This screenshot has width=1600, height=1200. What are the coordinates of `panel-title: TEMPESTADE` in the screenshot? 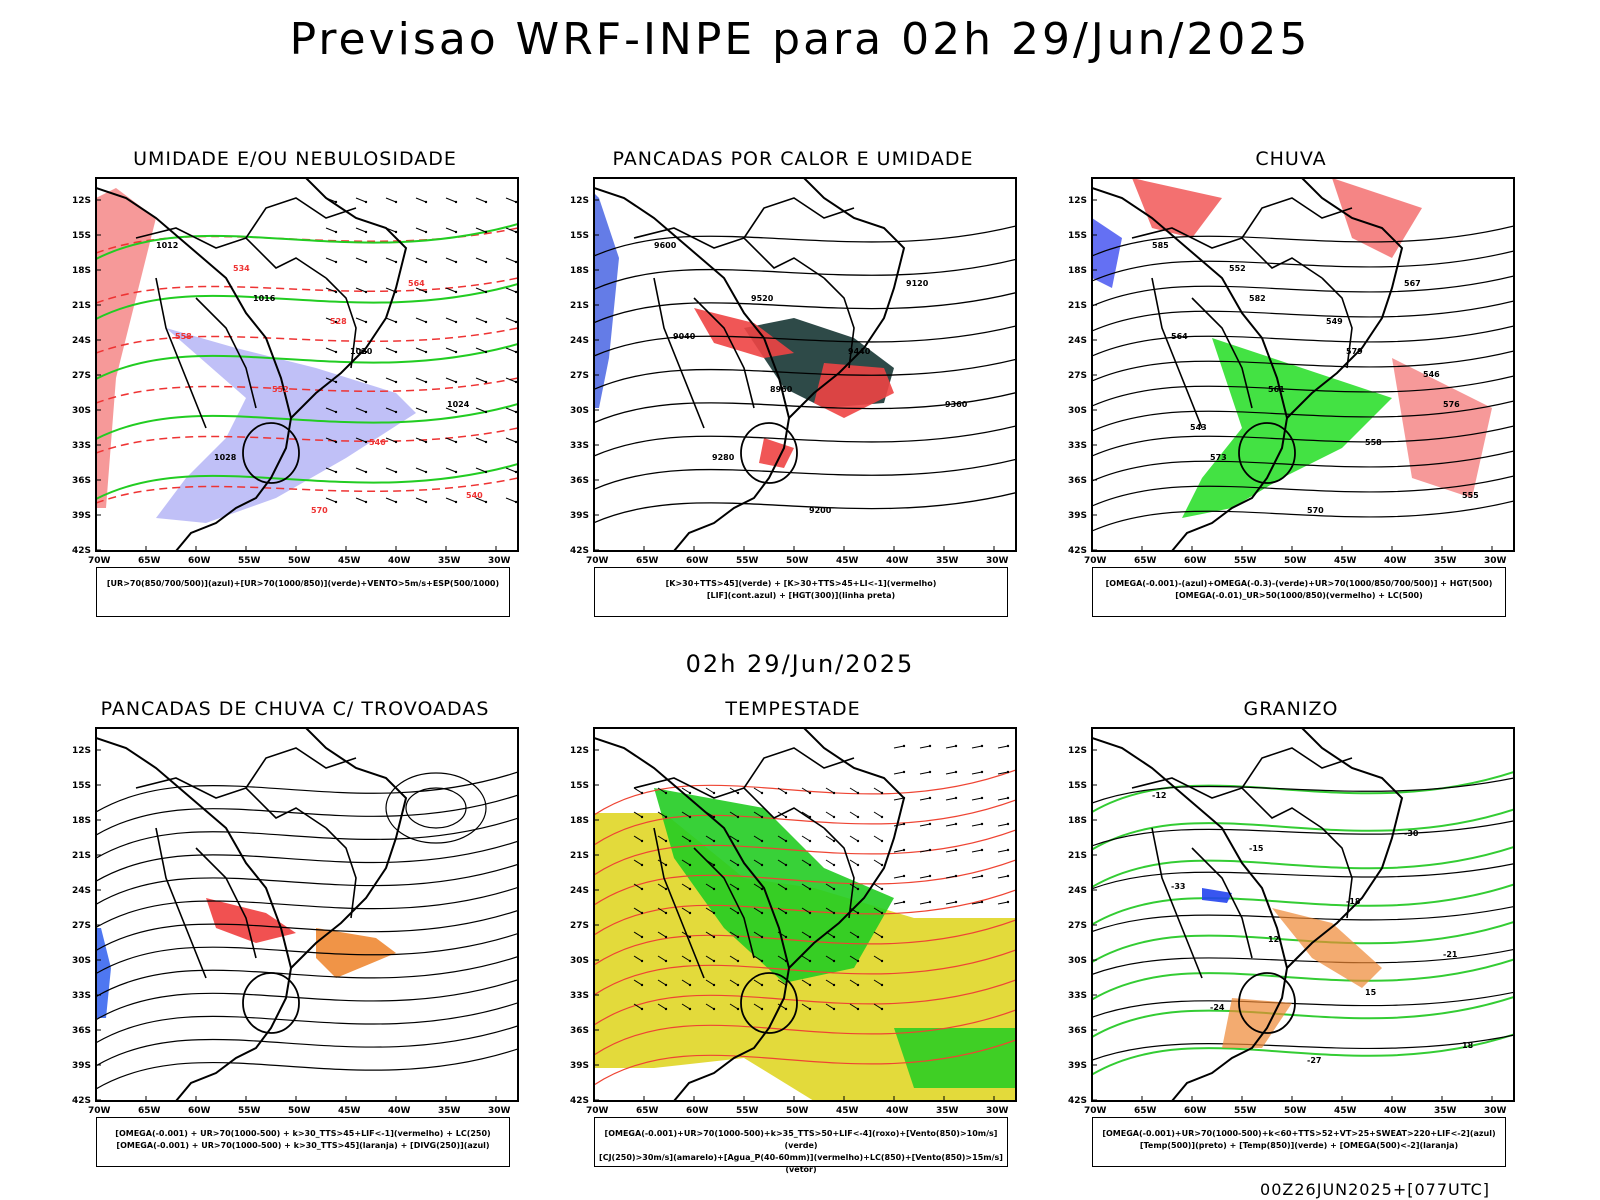 It's located at (793, 709).